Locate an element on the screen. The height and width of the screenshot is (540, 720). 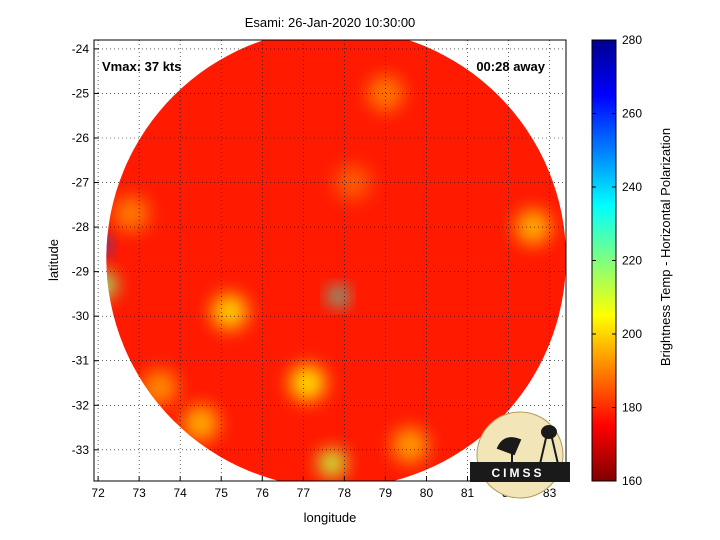
colorbar-tick-label: 280 is located at coordinates (632, 40).